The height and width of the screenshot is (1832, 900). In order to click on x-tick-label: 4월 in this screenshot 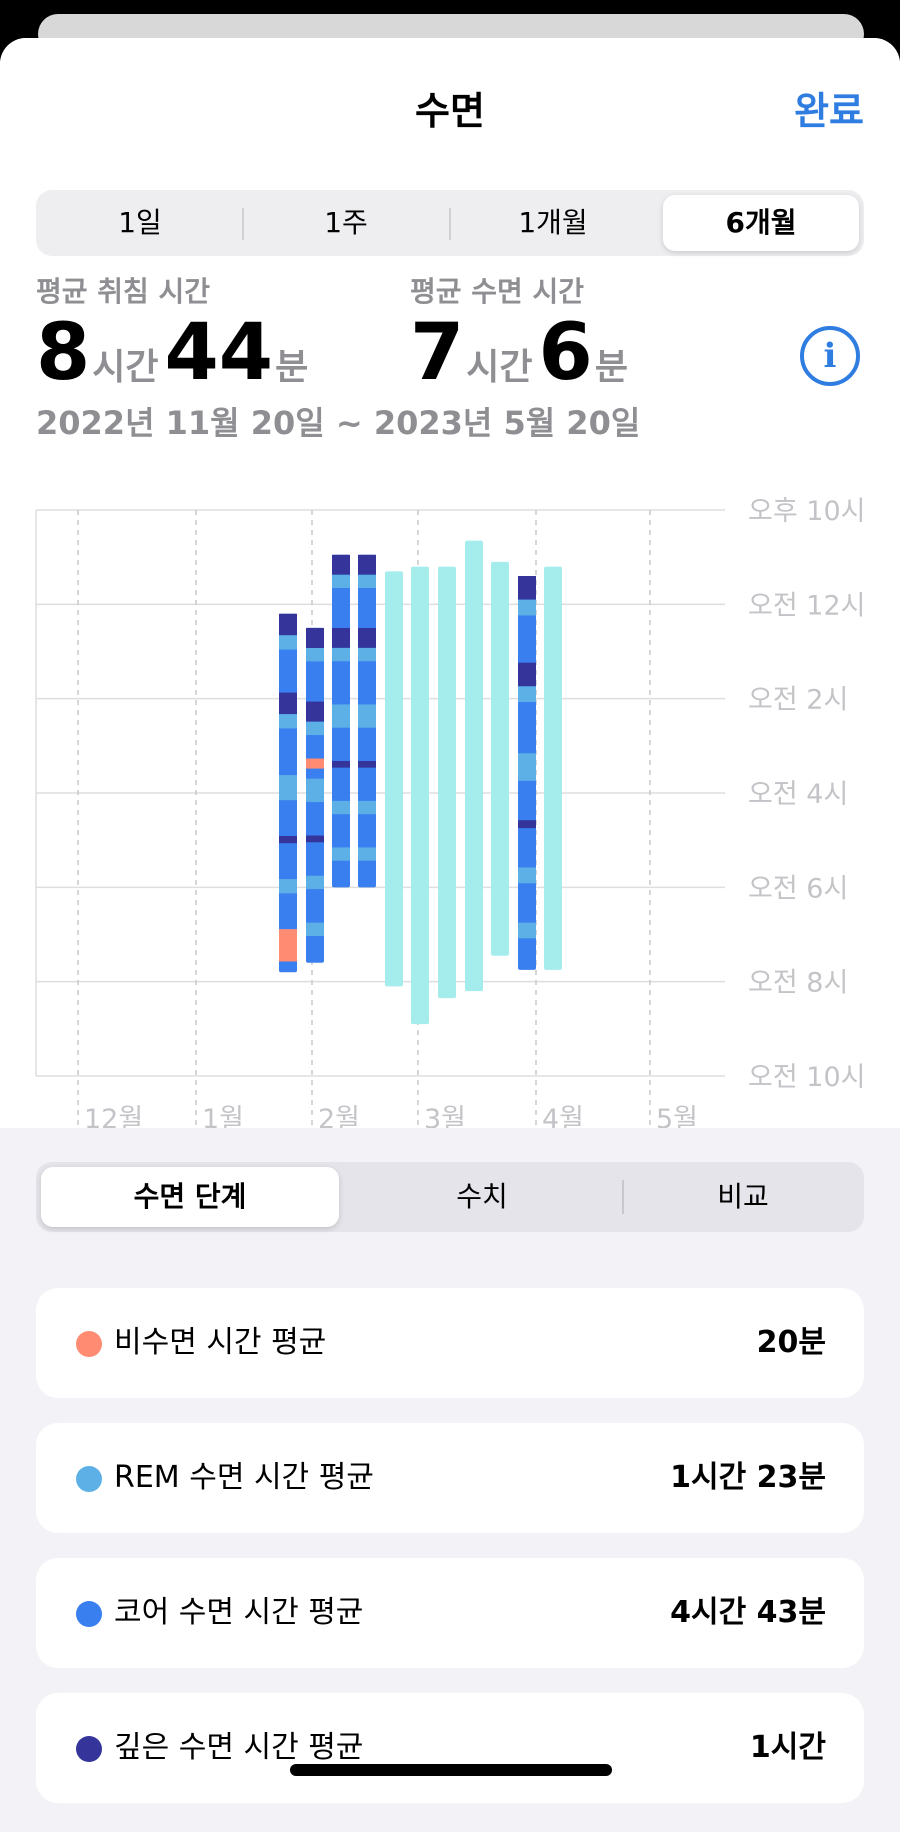, I will do `click(563, 1116)`.